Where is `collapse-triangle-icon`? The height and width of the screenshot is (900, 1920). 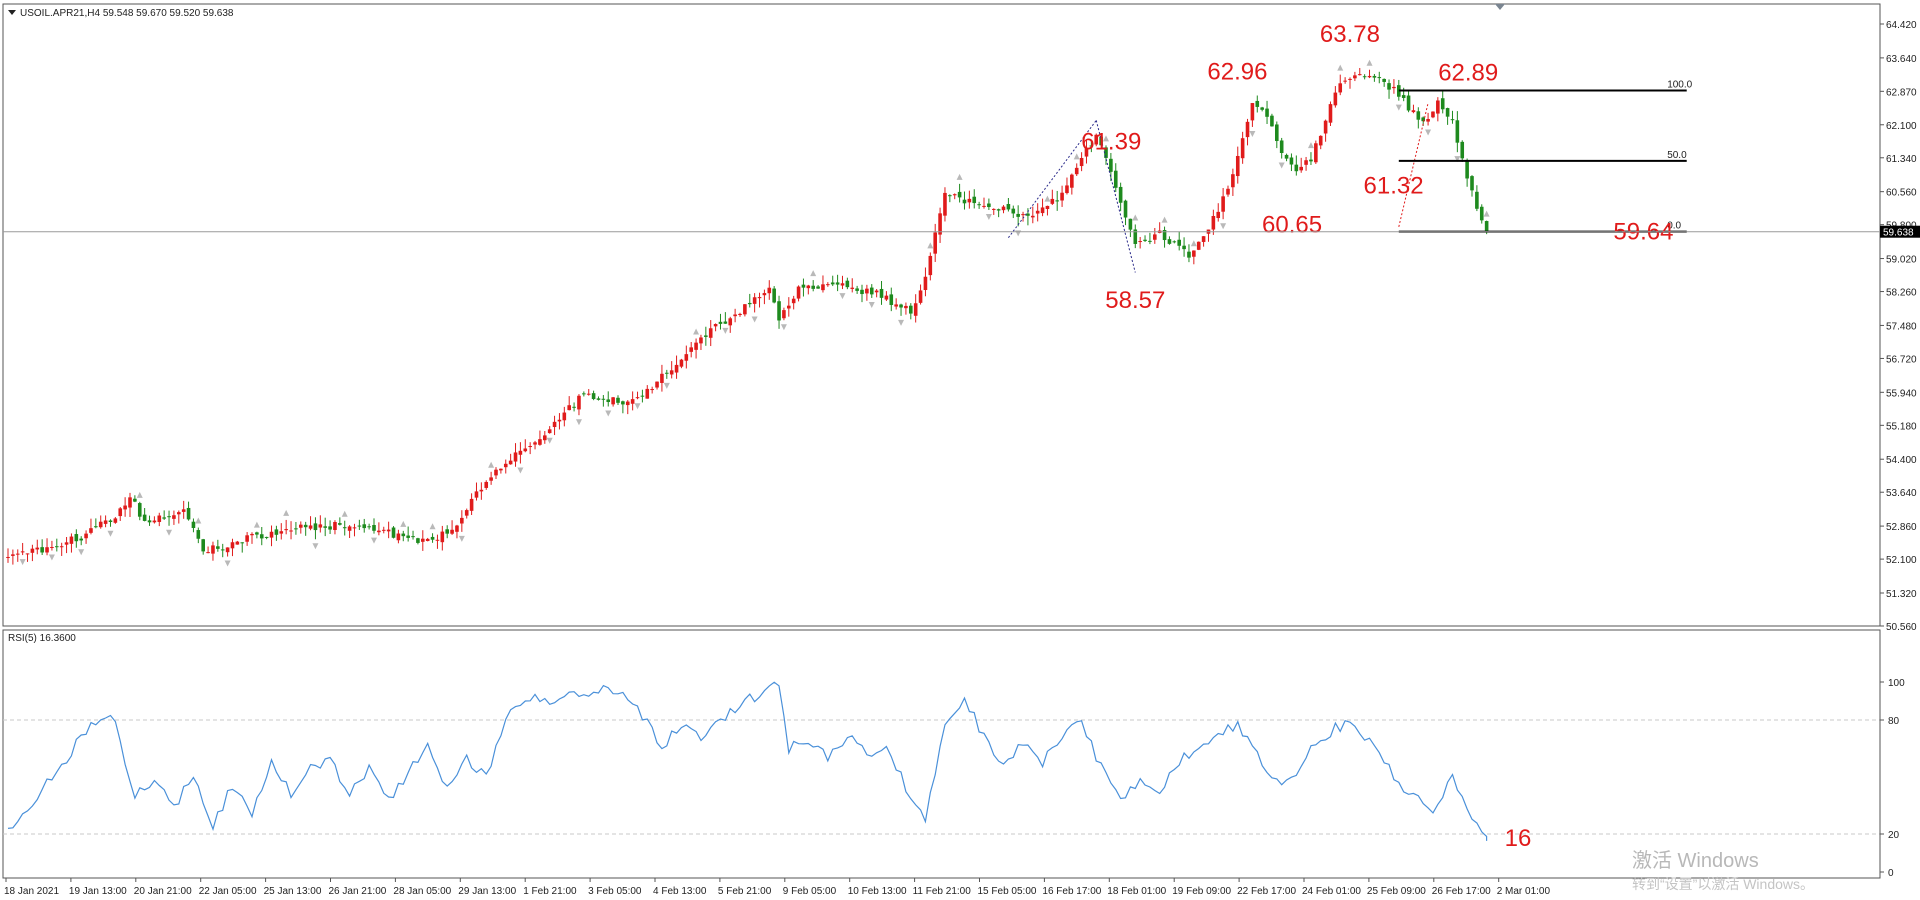
collapse-triangle-icon is located at coordinates (12, 12).